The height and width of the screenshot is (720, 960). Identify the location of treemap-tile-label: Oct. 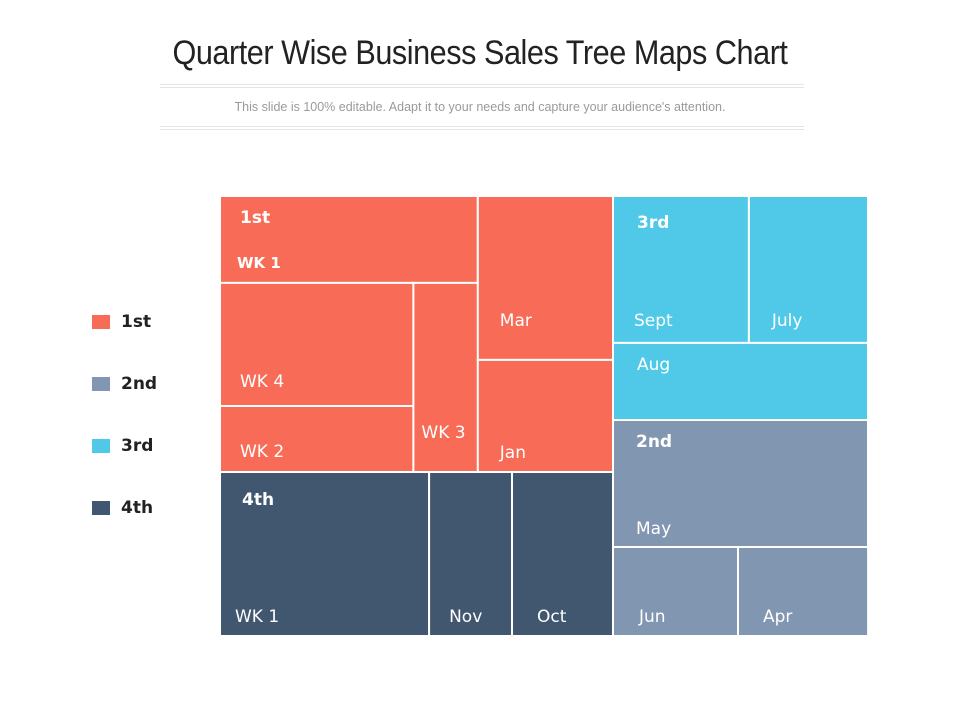
(552, 617).